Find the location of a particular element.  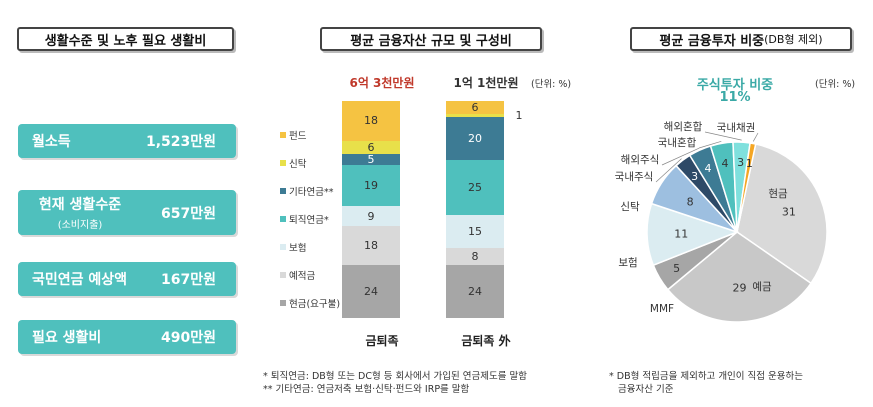

bar-segment: 24 is located at coordinates (475, 291).